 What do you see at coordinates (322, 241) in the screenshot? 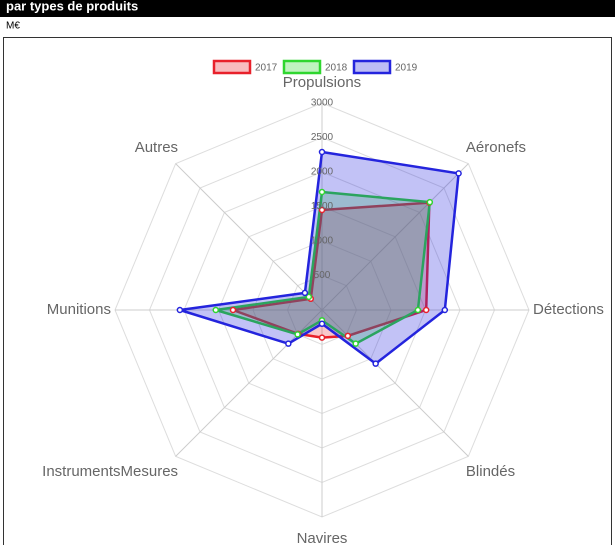
I see `tick-label: 1000` at bounding box center [322, 241].